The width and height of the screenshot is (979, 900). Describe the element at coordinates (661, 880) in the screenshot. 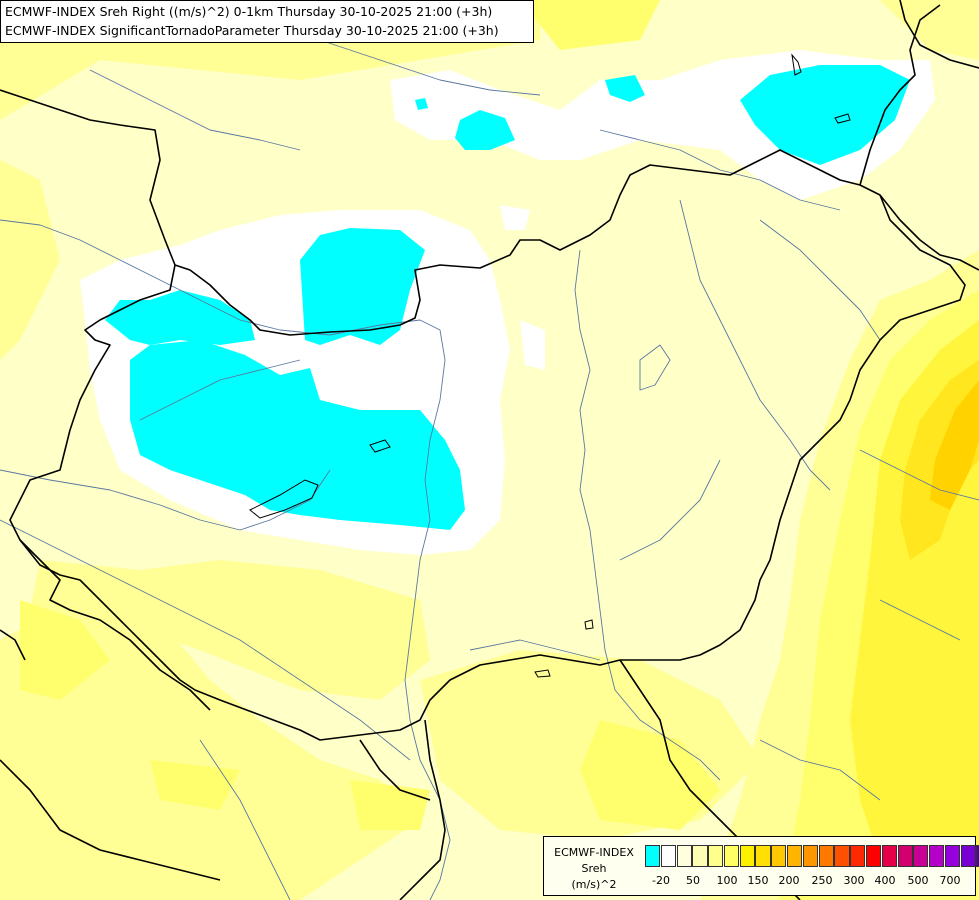

I see `legend-tick-label: -20` at that location.